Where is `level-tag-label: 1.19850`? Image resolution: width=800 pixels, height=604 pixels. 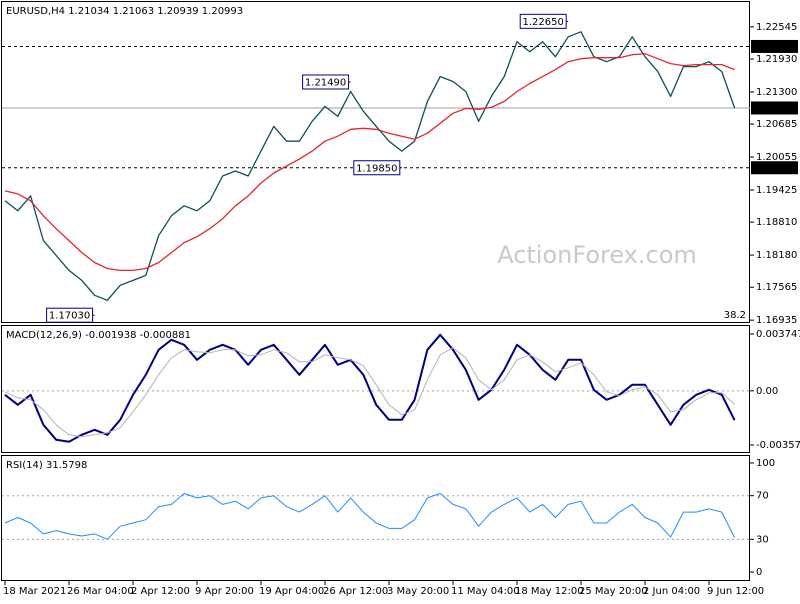
level-tag-label: 1.19850 is located at coordinates (774, 168).